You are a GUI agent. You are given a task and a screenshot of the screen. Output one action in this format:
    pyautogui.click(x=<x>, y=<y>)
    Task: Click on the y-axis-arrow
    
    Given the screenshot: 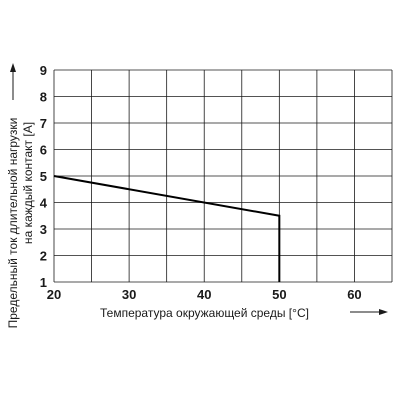 What is the action you would take?
    pyautogui.click(x=13, y=81)
    